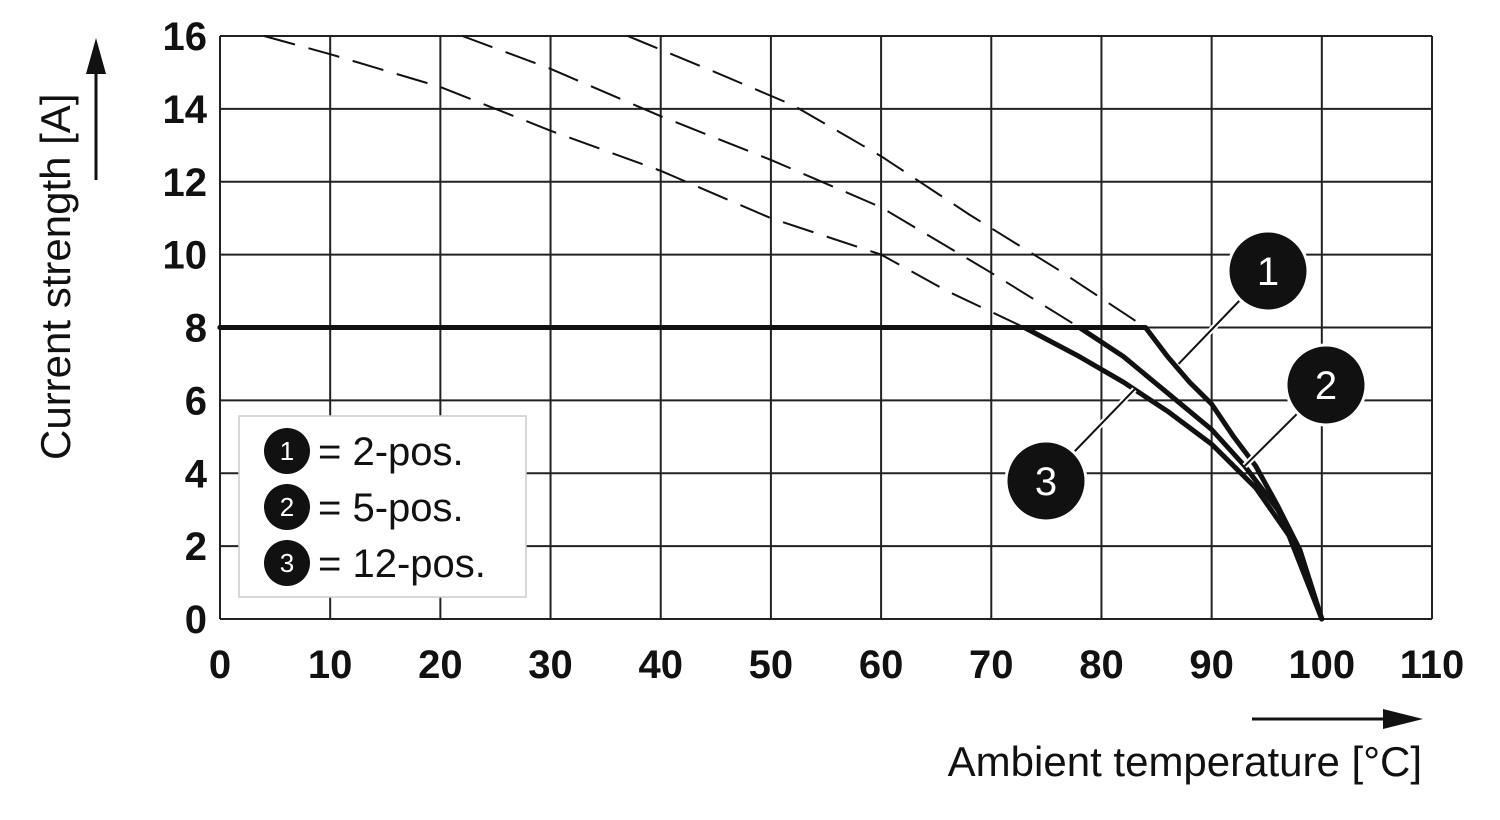 This screenshot has width=1500, height=820. What do you see at coordinates (55, 277) in the screenshot?
I see `y-axis-title: Current strength [A]` at bounding box center [55, 277].